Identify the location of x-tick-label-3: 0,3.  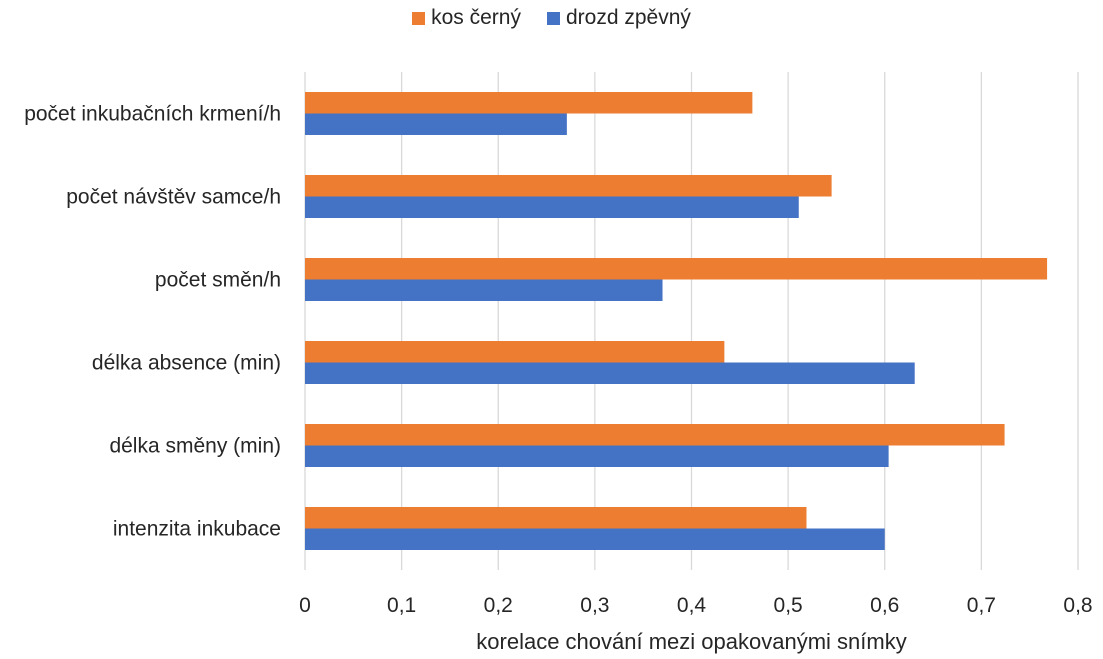
(594, 605).